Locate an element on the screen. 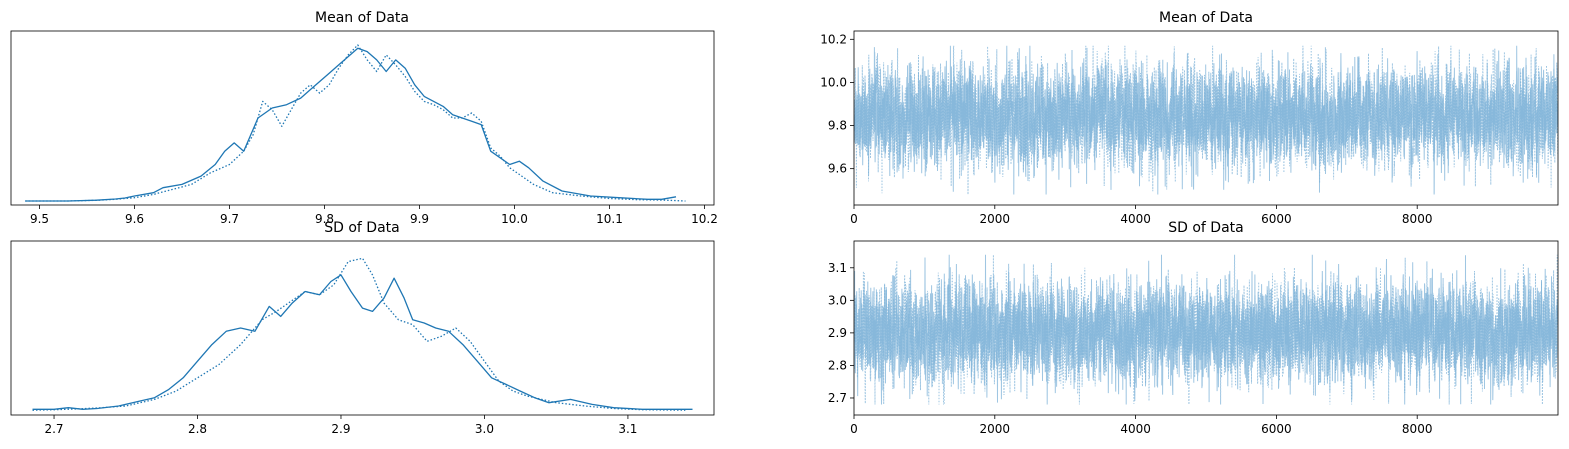  x-tick-label: 2.7 is located at coordinates (53, 429).